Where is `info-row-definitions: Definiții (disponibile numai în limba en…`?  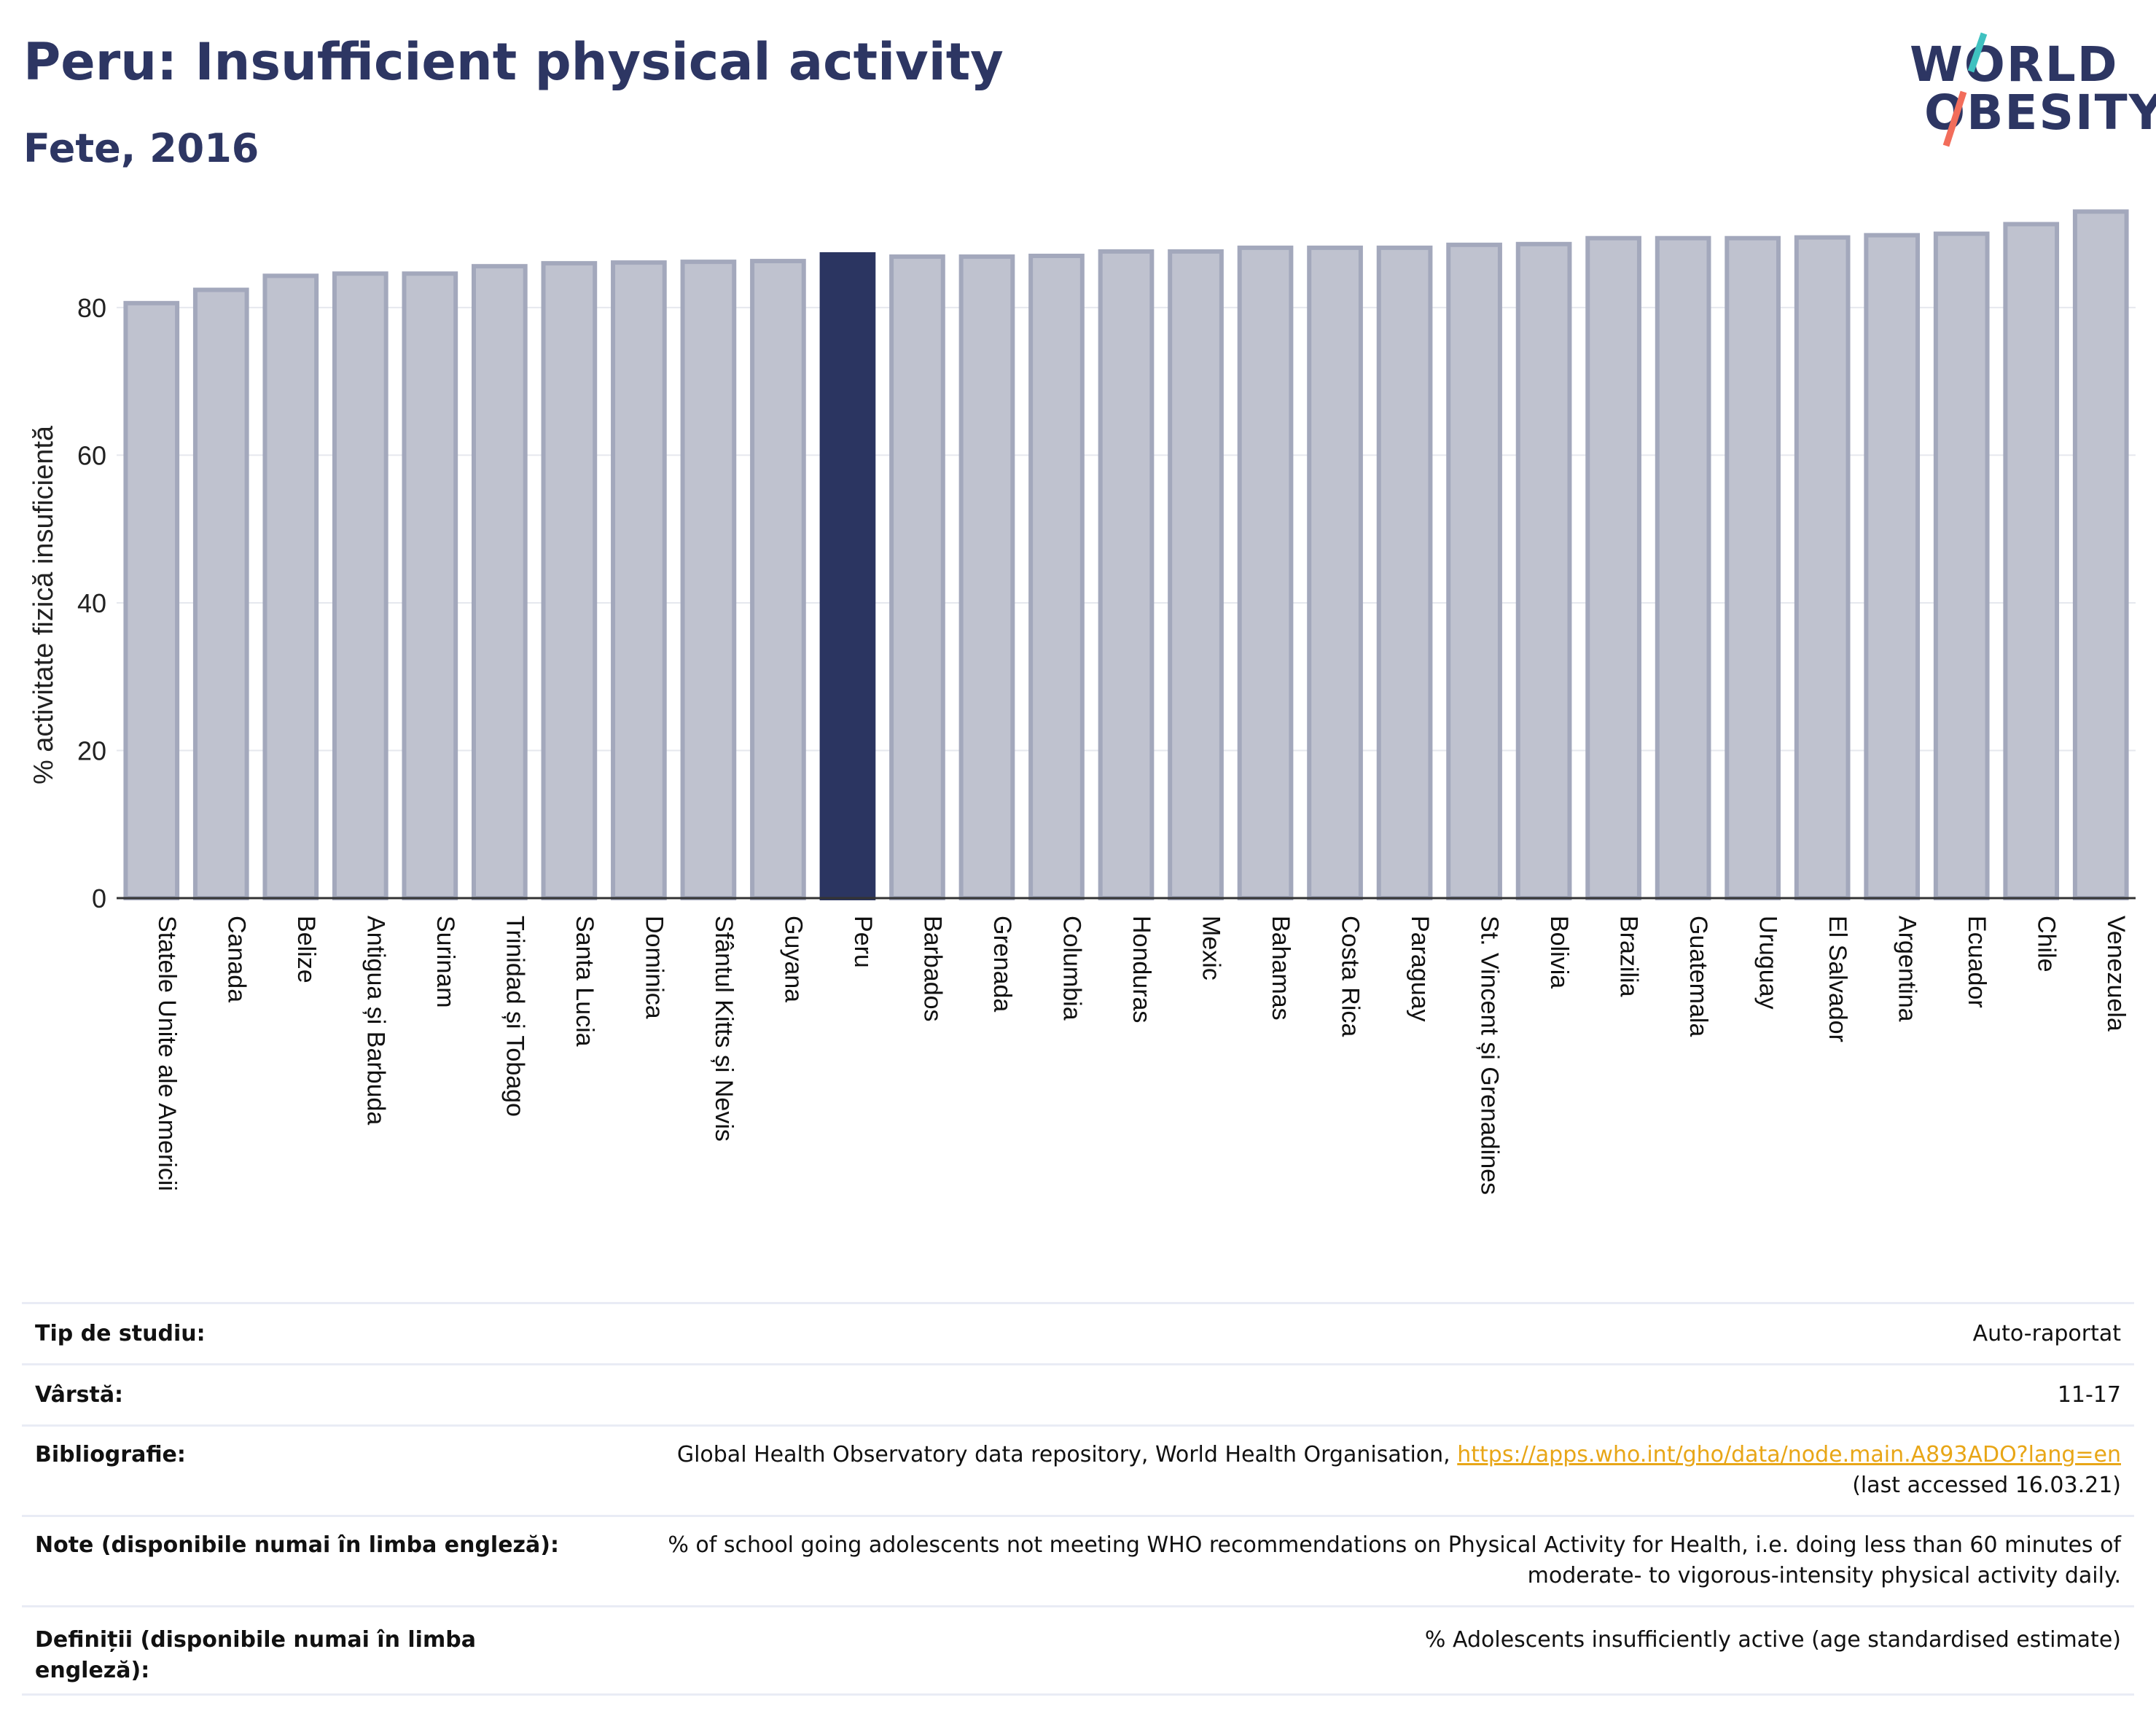
info-row-definitions: Definiții (disponibile numai în limba en… is located at coordinates (1078, 1650).